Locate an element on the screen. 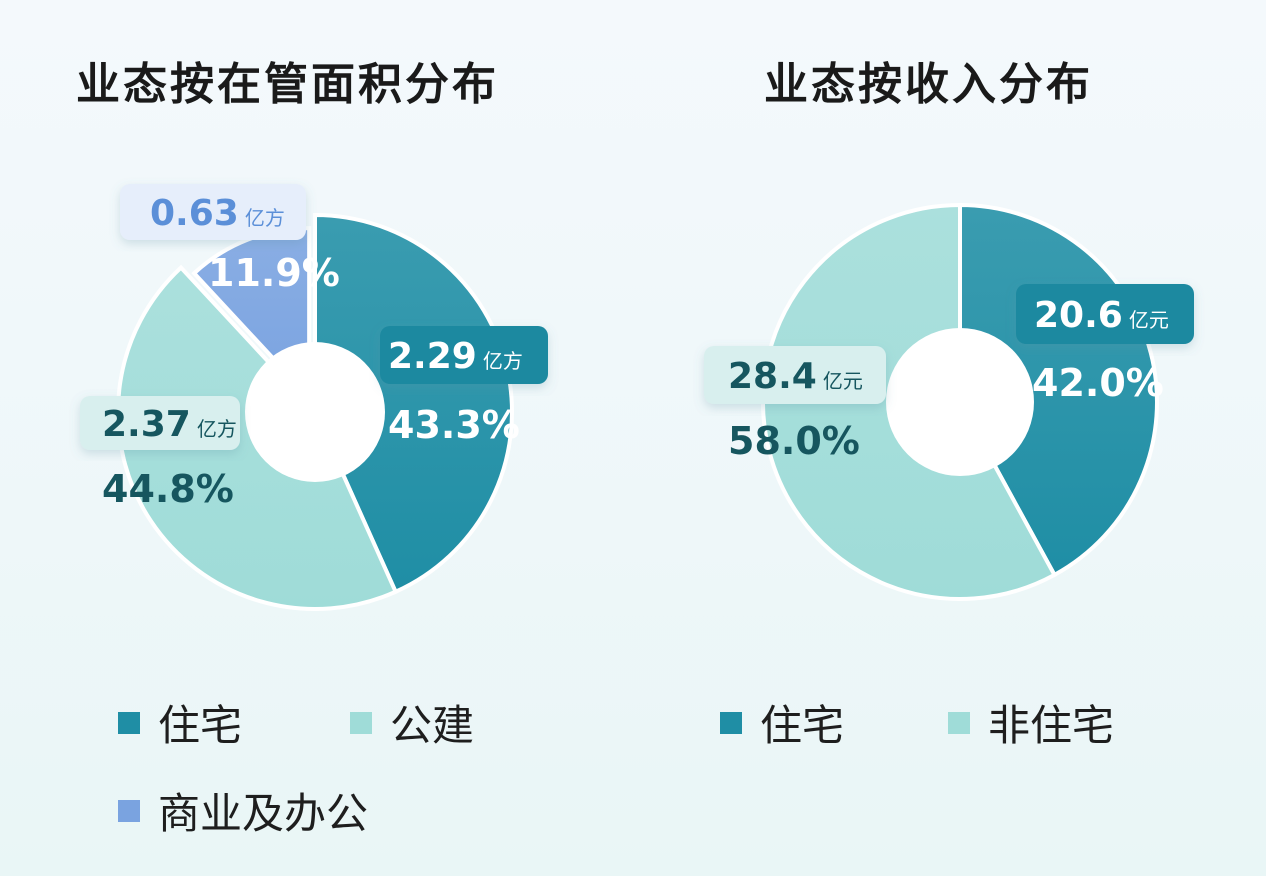 The width and height of the screenshot is (1266, 876). percent-label-residential: 43.3% is located at coordinates (454, 425).